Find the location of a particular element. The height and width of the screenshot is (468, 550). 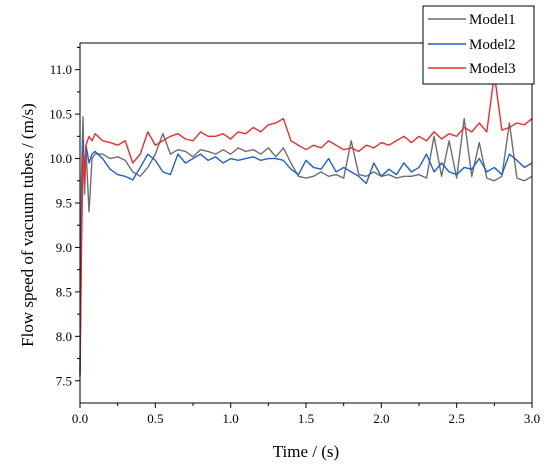

legend-label-model1: Model1 is located at coordinates (492, 20).